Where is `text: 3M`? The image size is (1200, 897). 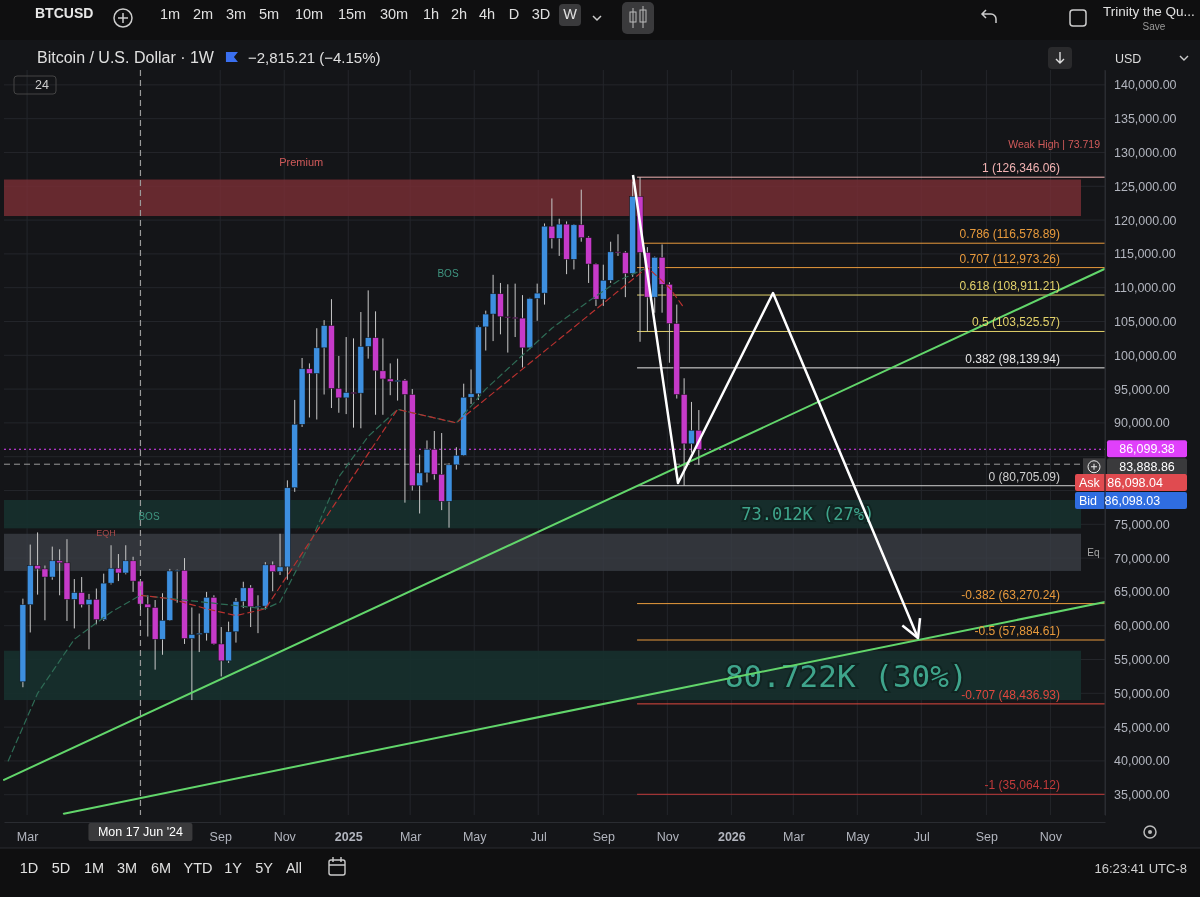
text: 3M is located at coordinates (127, 868).